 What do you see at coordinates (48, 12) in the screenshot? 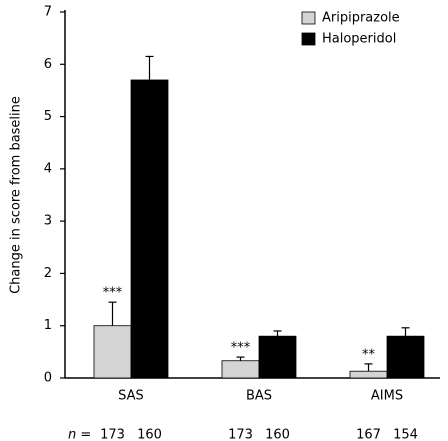
I see `y-tick-label: 7` at bounding box center [48, 12].